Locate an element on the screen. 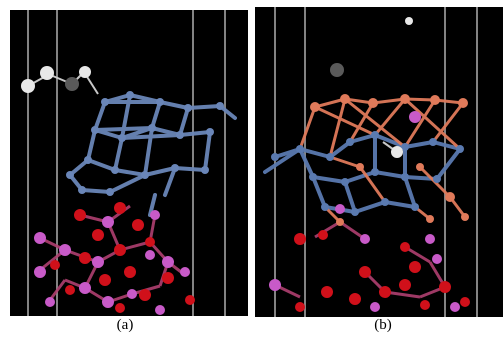 The image size is (503, 337). copper-atoms is located at coordinates (389, 160).